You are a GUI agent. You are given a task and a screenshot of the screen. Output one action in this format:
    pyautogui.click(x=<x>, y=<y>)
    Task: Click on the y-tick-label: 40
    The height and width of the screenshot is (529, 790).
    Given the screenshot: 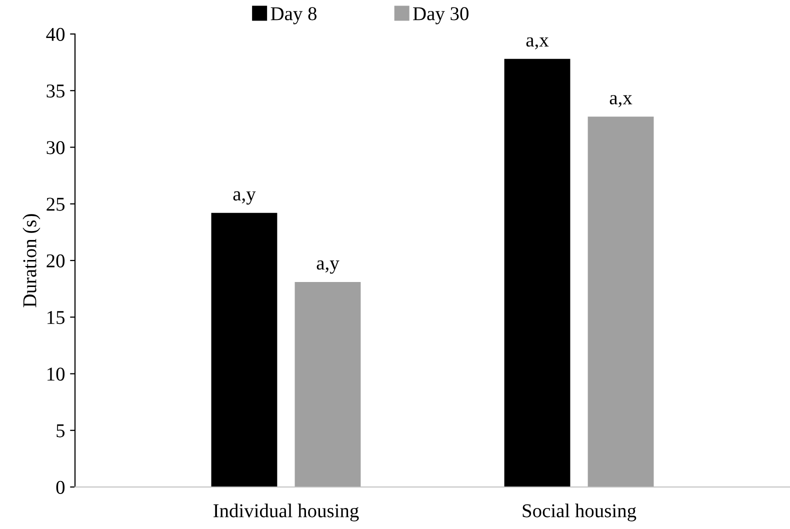 What is the action you would take?
    pyautogui.click(x=55, y=34)
    